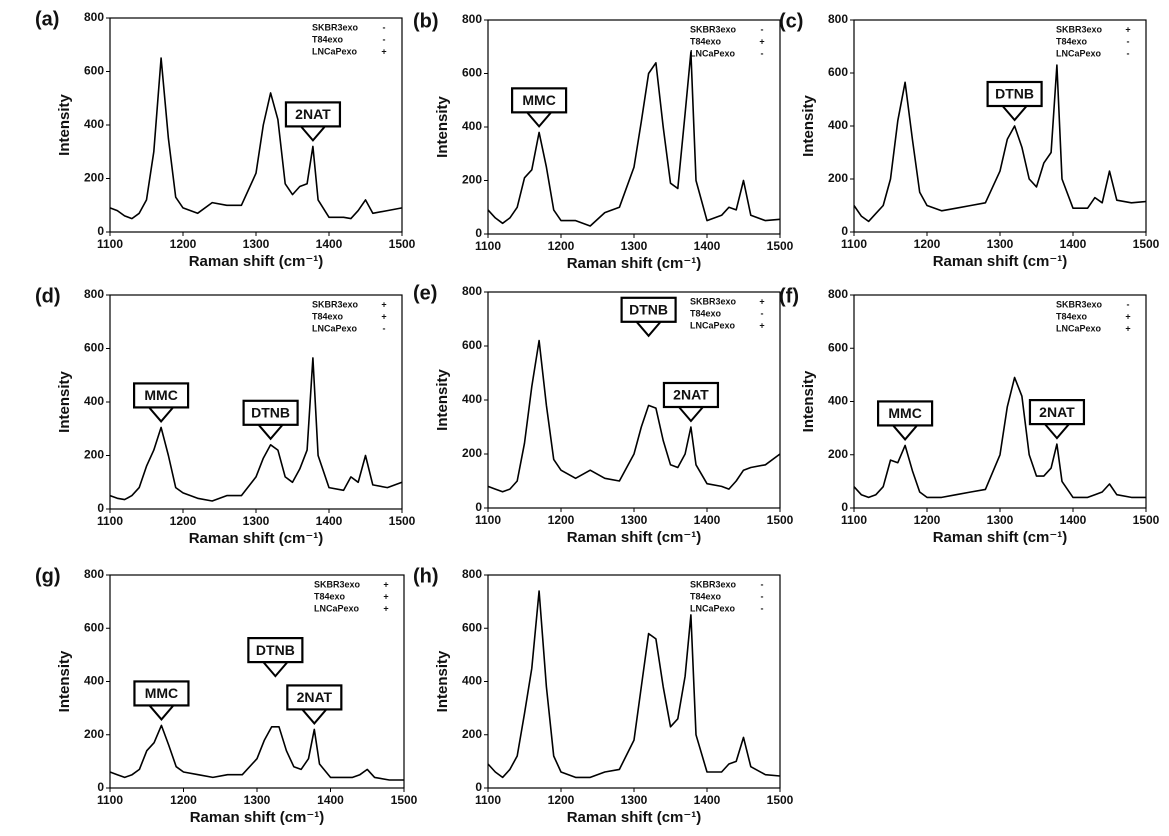  What do you see at coordinates (48, 296) in the screenshot?
I see `panel-label: (d)` at bounding box center [48, 296].